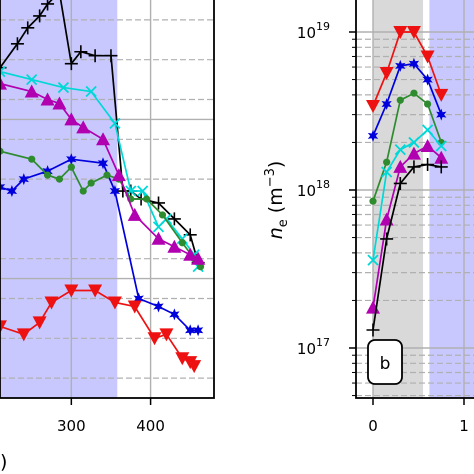 The height and width of the screenshot is (474, 474). I want to click on right-series-line, so click(407, 69).